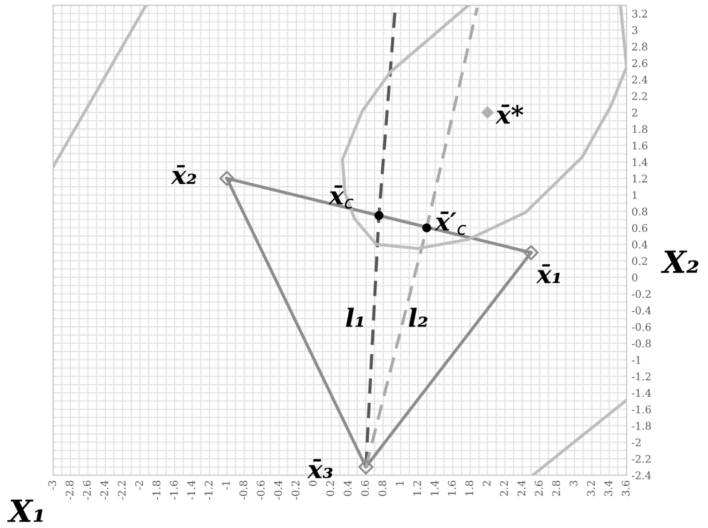  I want to click on annotation: x̄₃, so click(320, 468).